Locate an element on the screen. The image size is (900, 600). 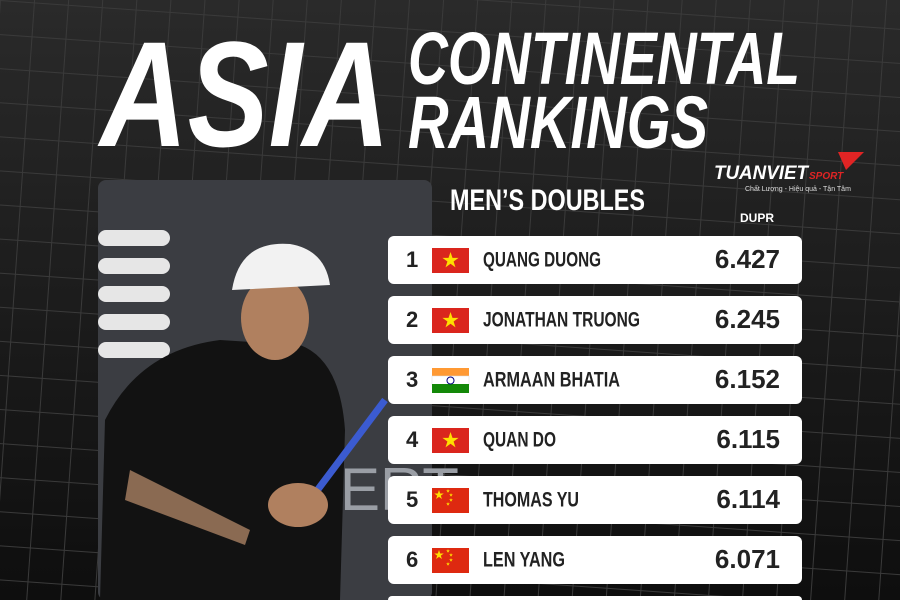
rank: 6 is located at coordinates (412, 559).